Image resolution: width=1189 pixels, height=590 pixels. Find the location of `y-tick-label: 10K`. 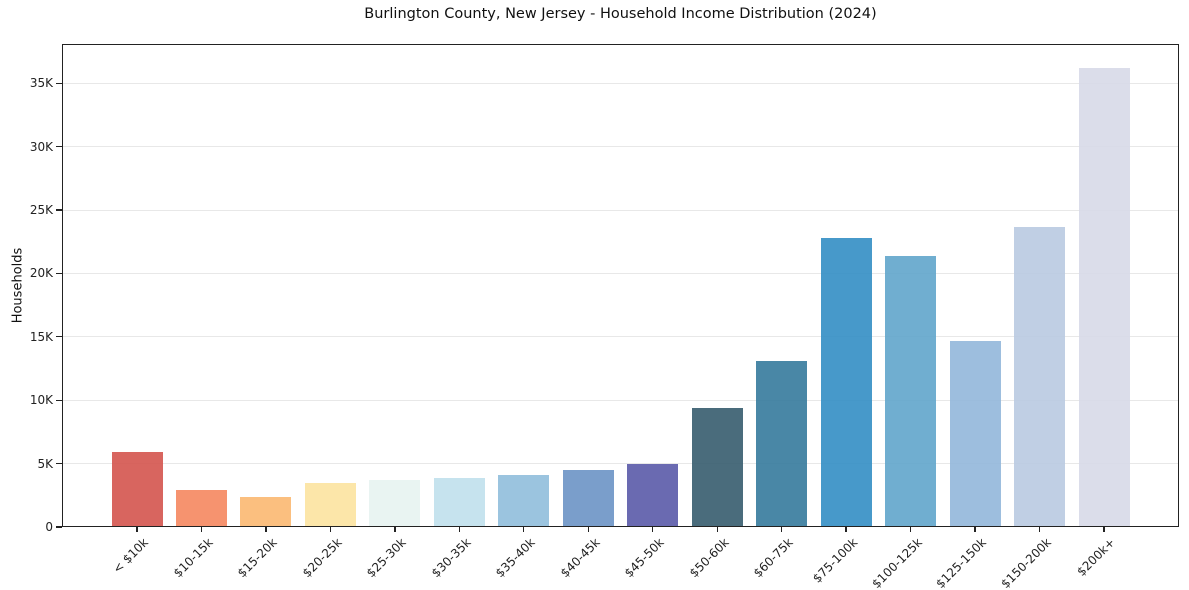

y-tick-label: 10K is located at coordinates (41, 400).